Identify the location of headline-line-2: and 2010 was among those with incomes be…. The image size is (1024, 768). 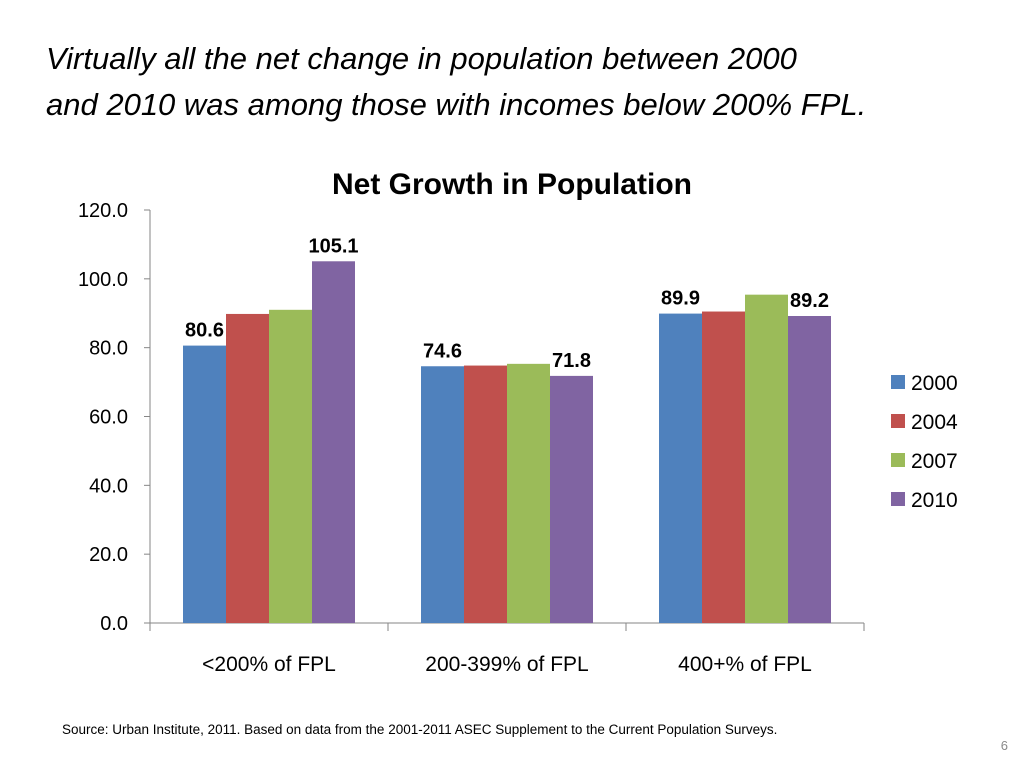
(456, 104).